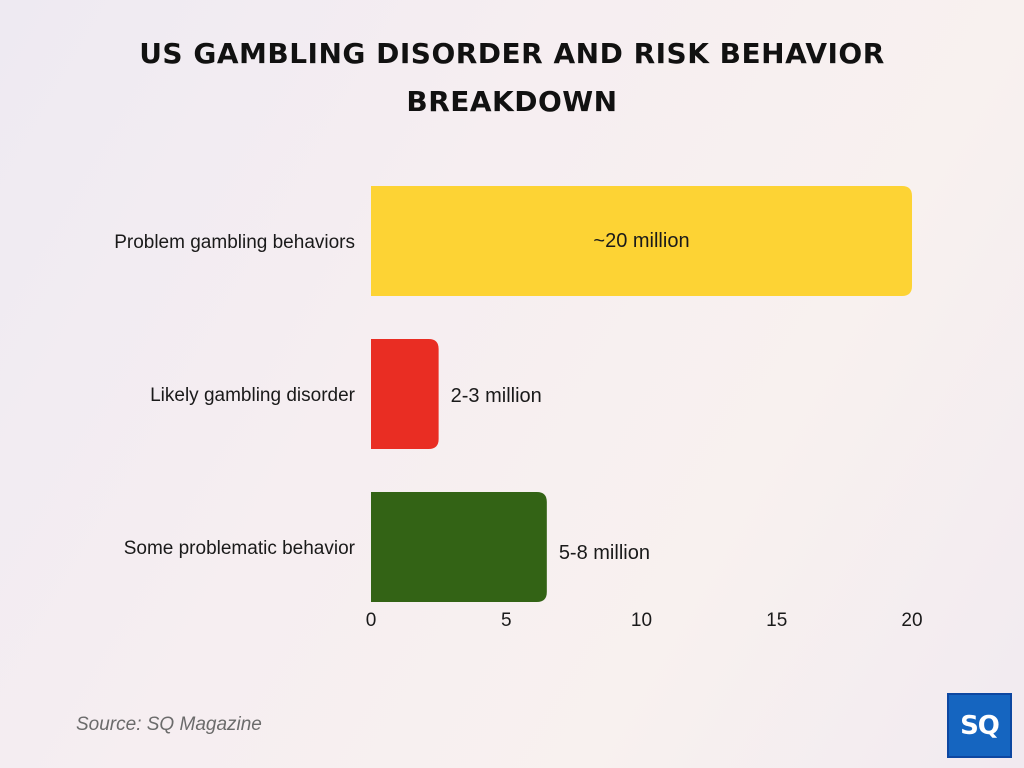  What do you see at coordinates (169, 724) in the screenshot?
I see `source-note: Source: SQ Magazine` at bounding box center [169, 724].